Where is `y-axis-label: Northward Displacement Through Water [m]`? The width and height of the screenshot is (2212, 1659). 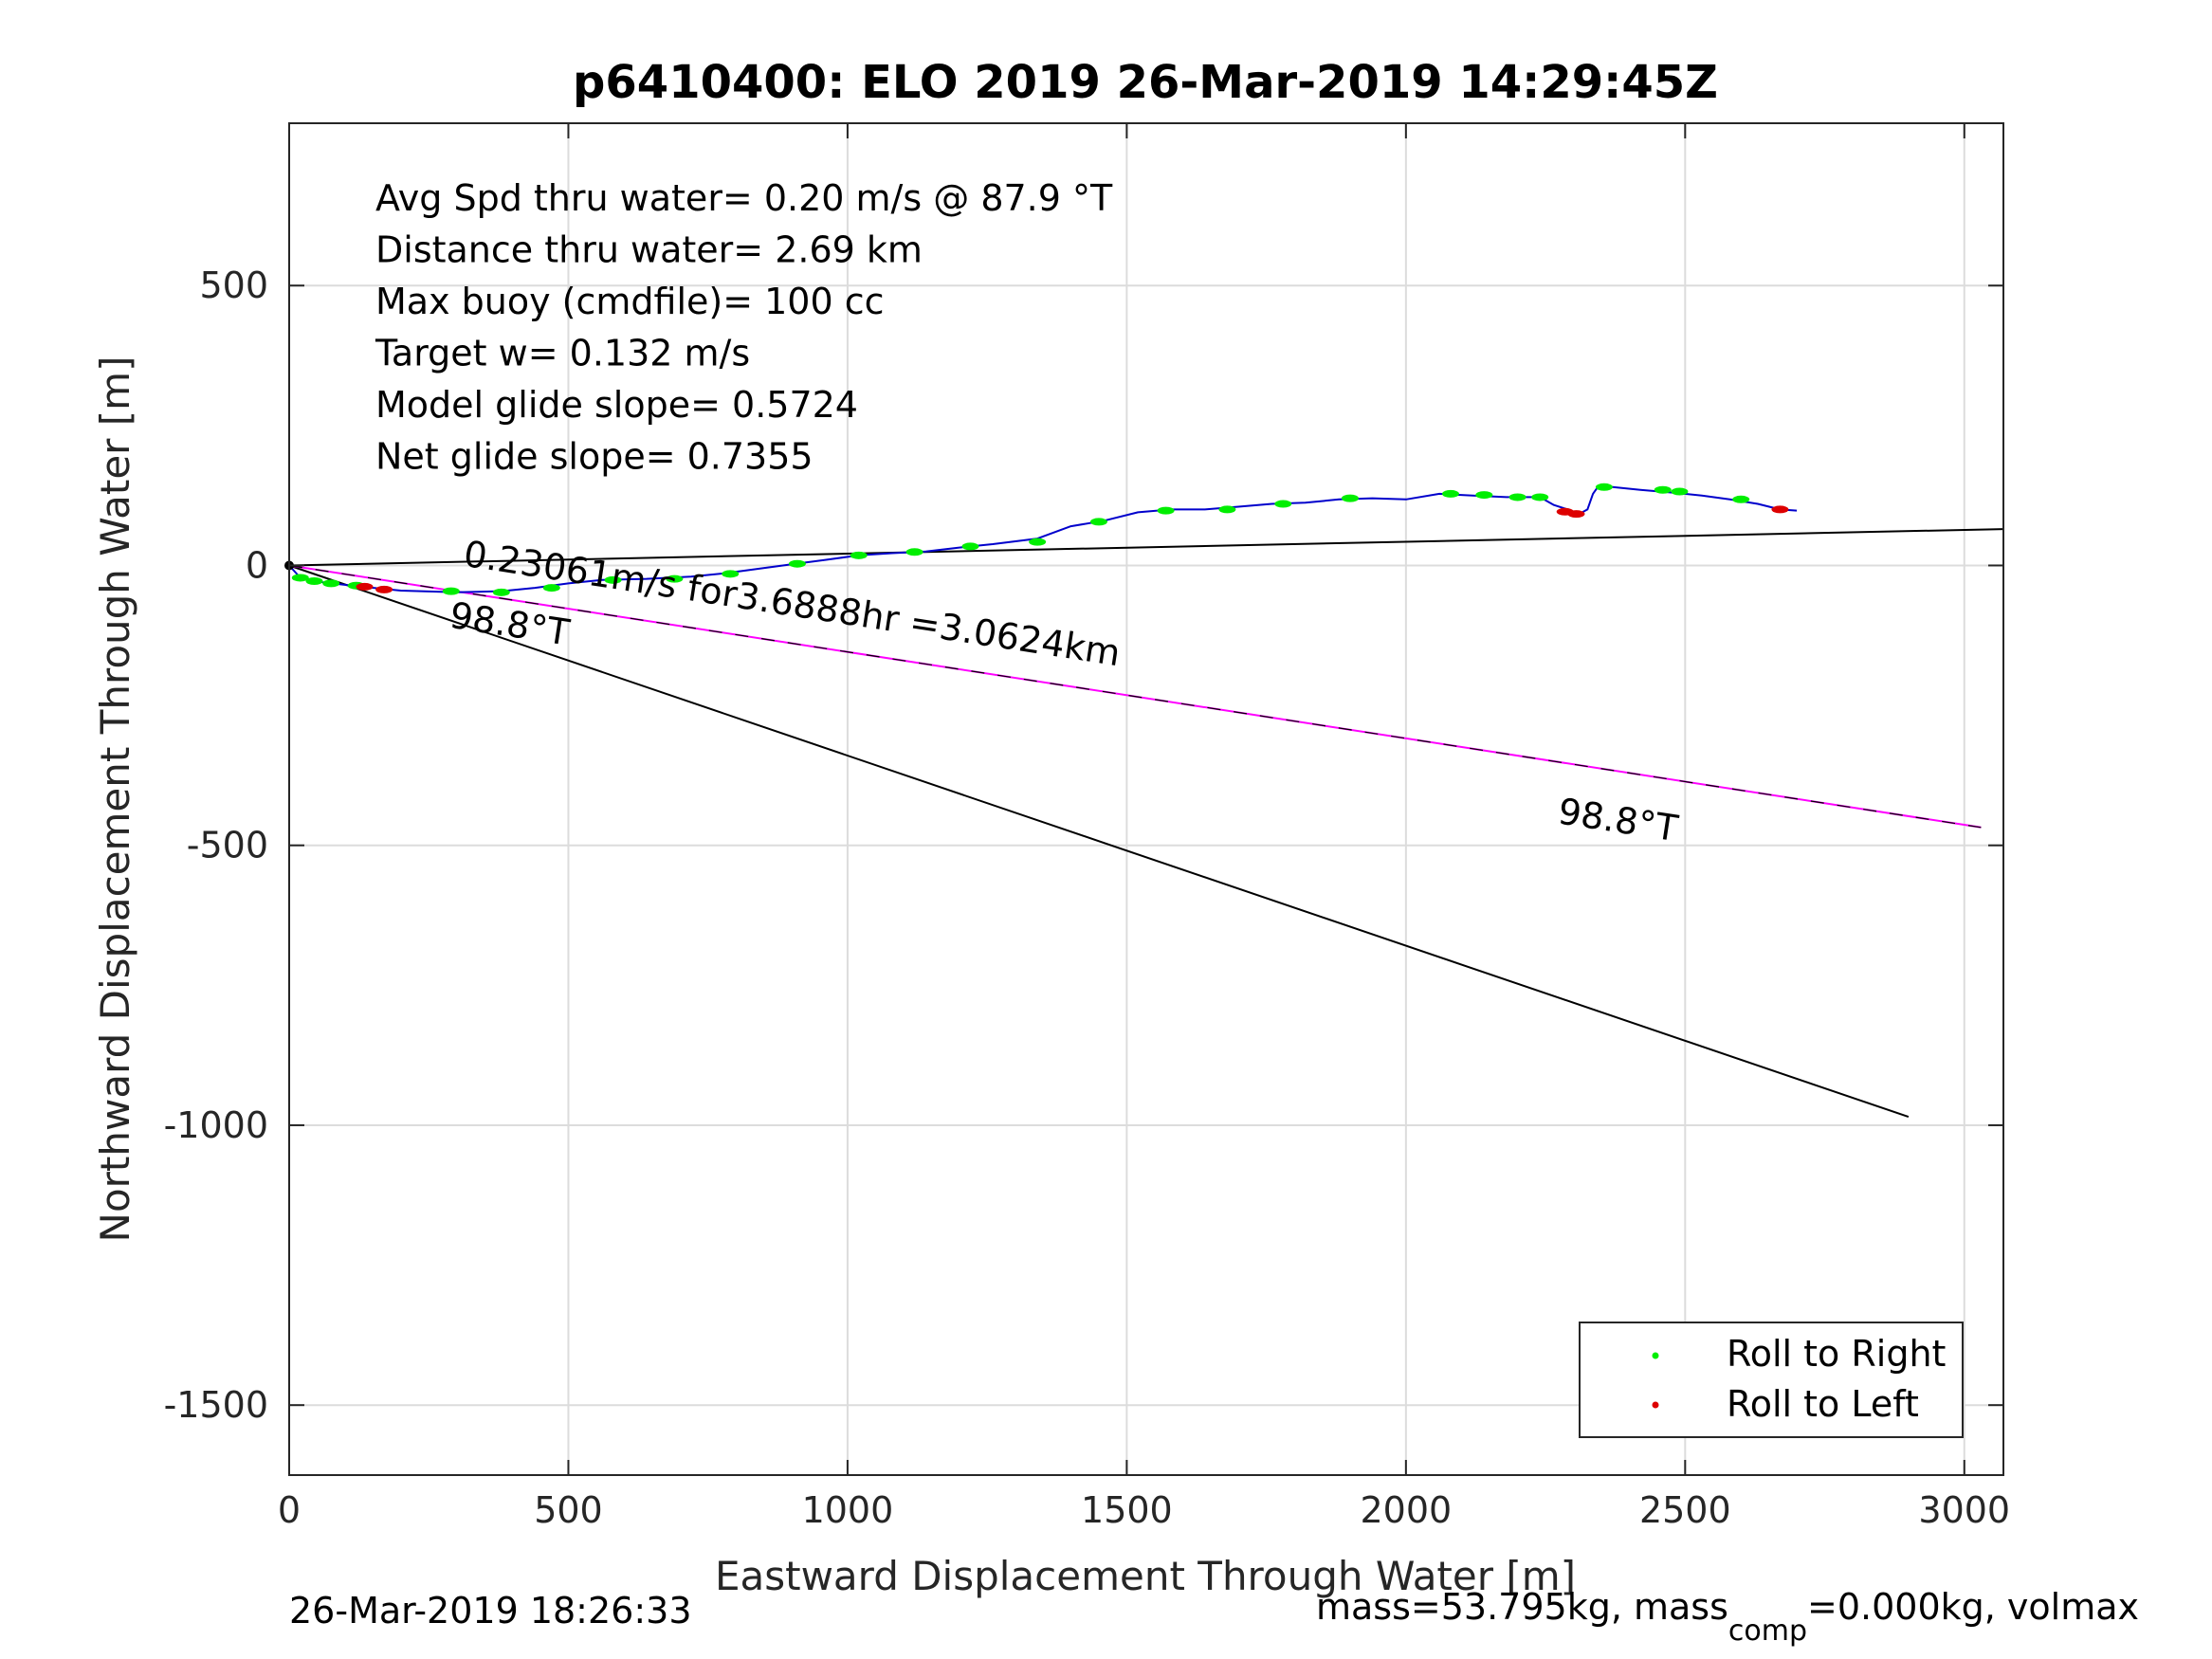 y-axis-label: Northward Displacement Through Water [m] is located at coordinates (115, 799).